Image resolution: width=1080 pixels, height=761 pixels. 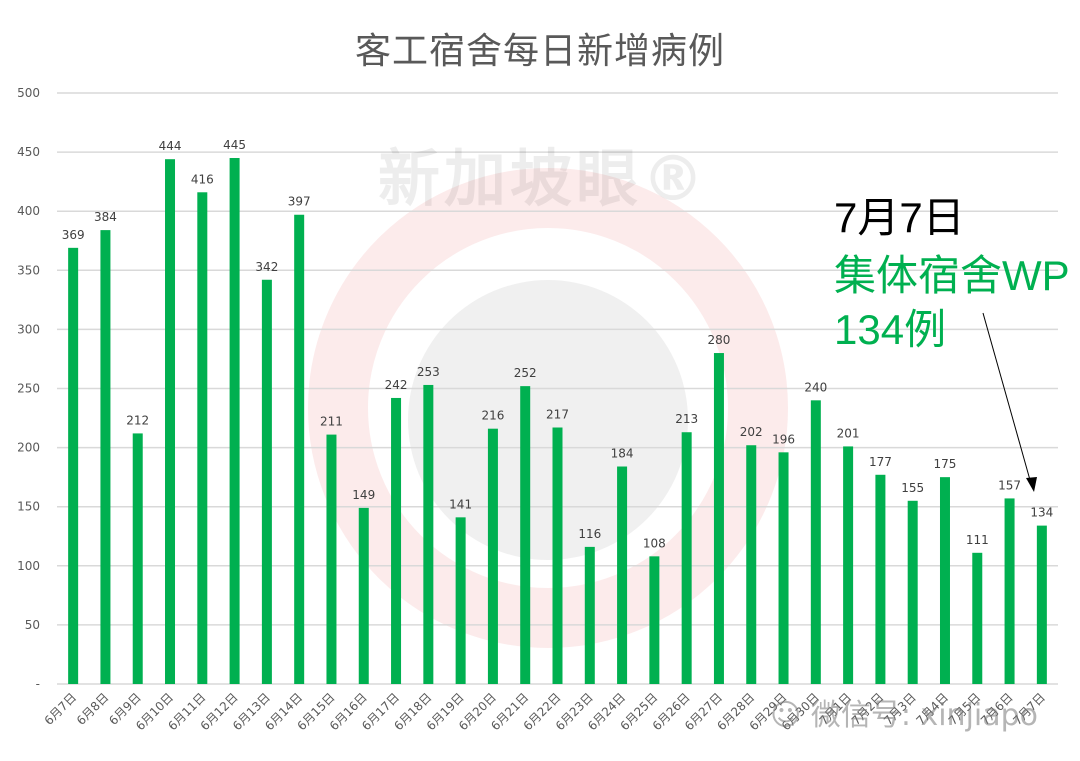 What do you see at coordinates (977, 540) in the screenshot?
I see `data-label: 111` at bounding box center [977, 540].